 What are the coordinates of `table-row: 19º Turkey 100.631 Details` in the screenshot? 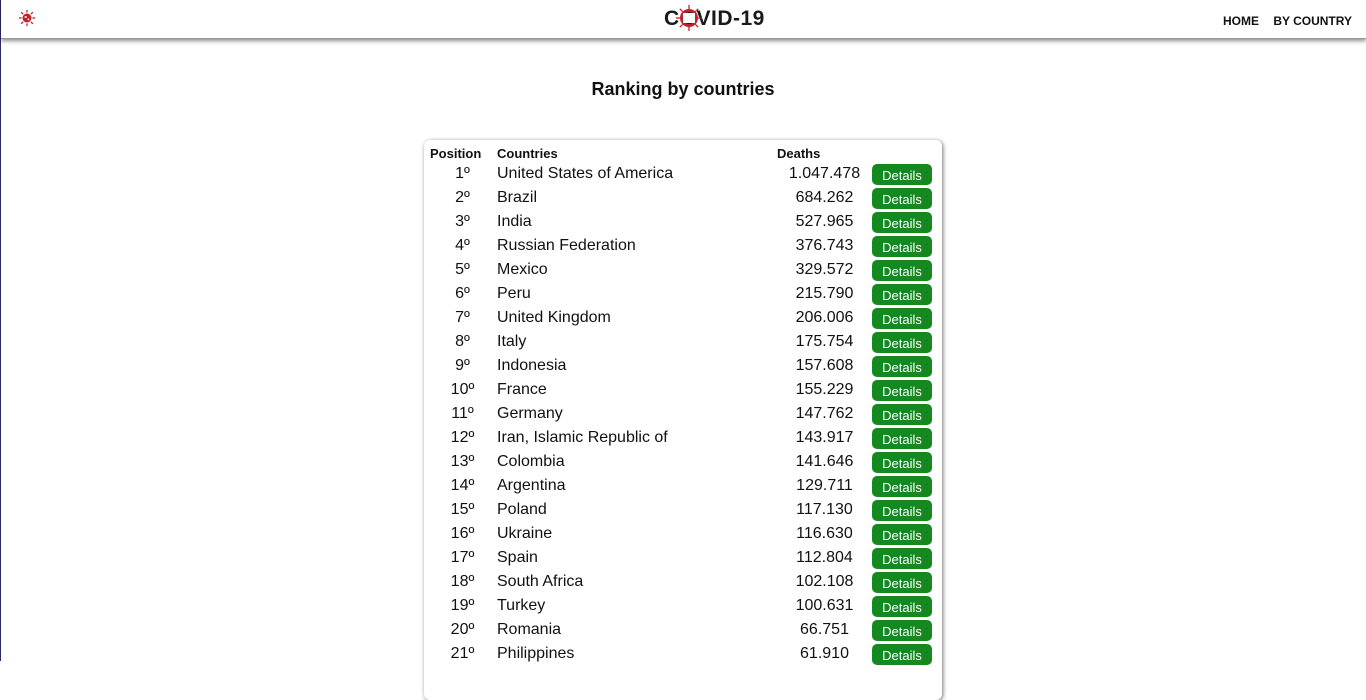 It's located at (685, 606).